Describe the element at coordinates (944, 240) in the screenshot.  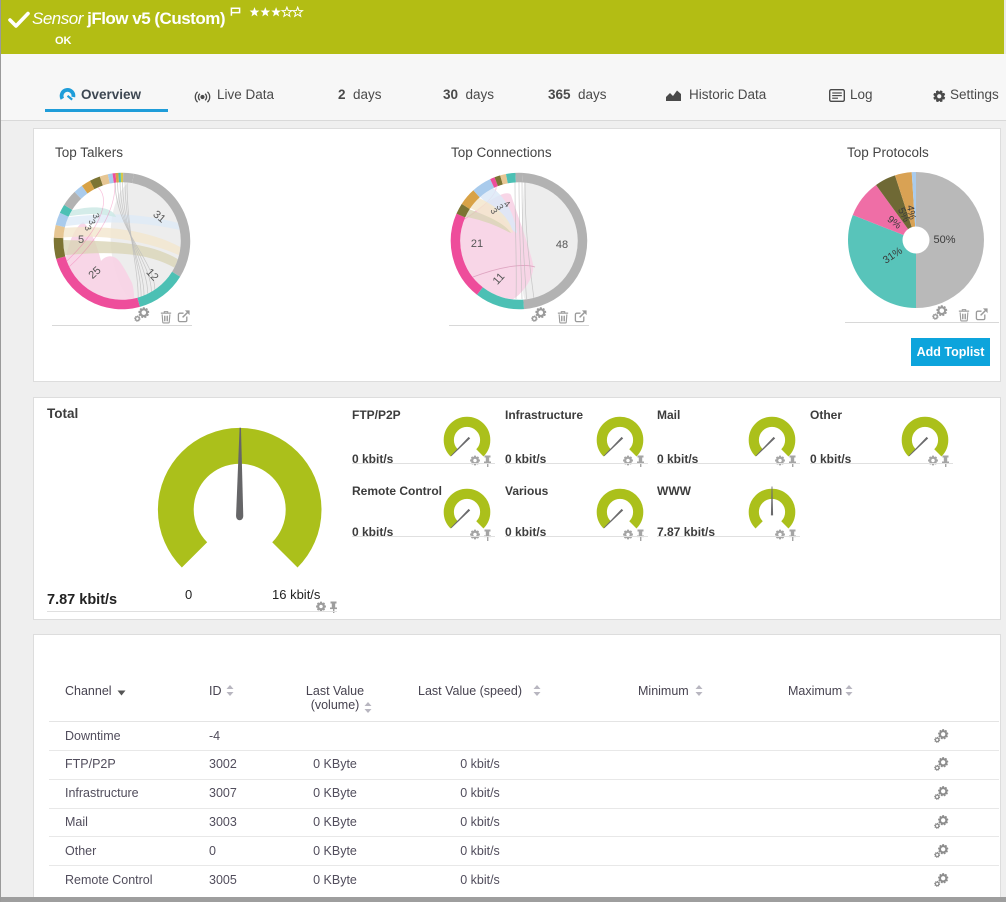
I see `svg-text: 50%` at that location.